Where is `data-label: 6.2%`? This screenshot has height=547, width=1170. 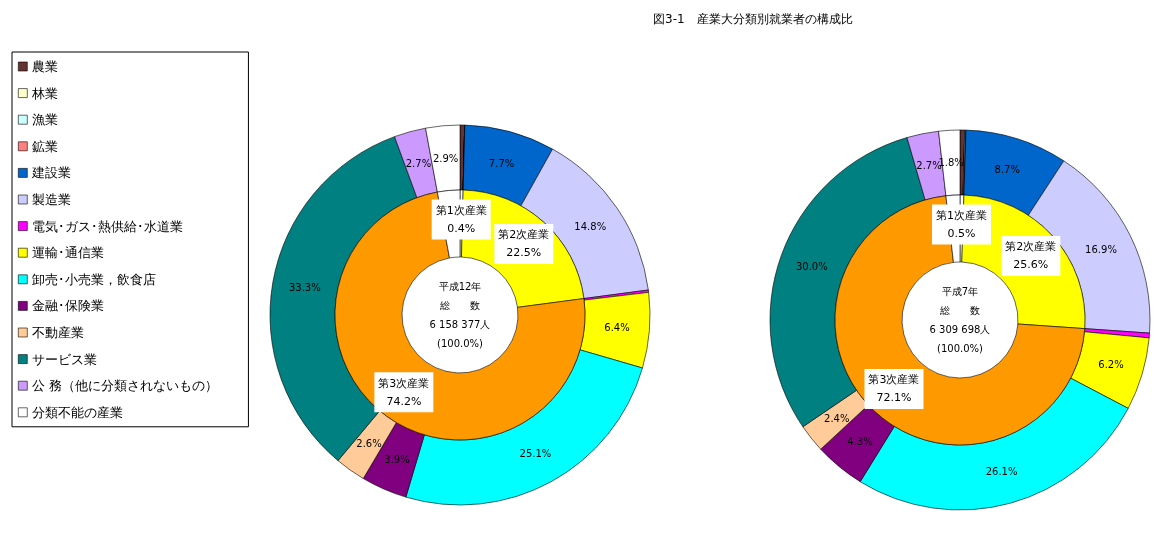
data-label: 6.2% is located at coordinates (1111, 365).